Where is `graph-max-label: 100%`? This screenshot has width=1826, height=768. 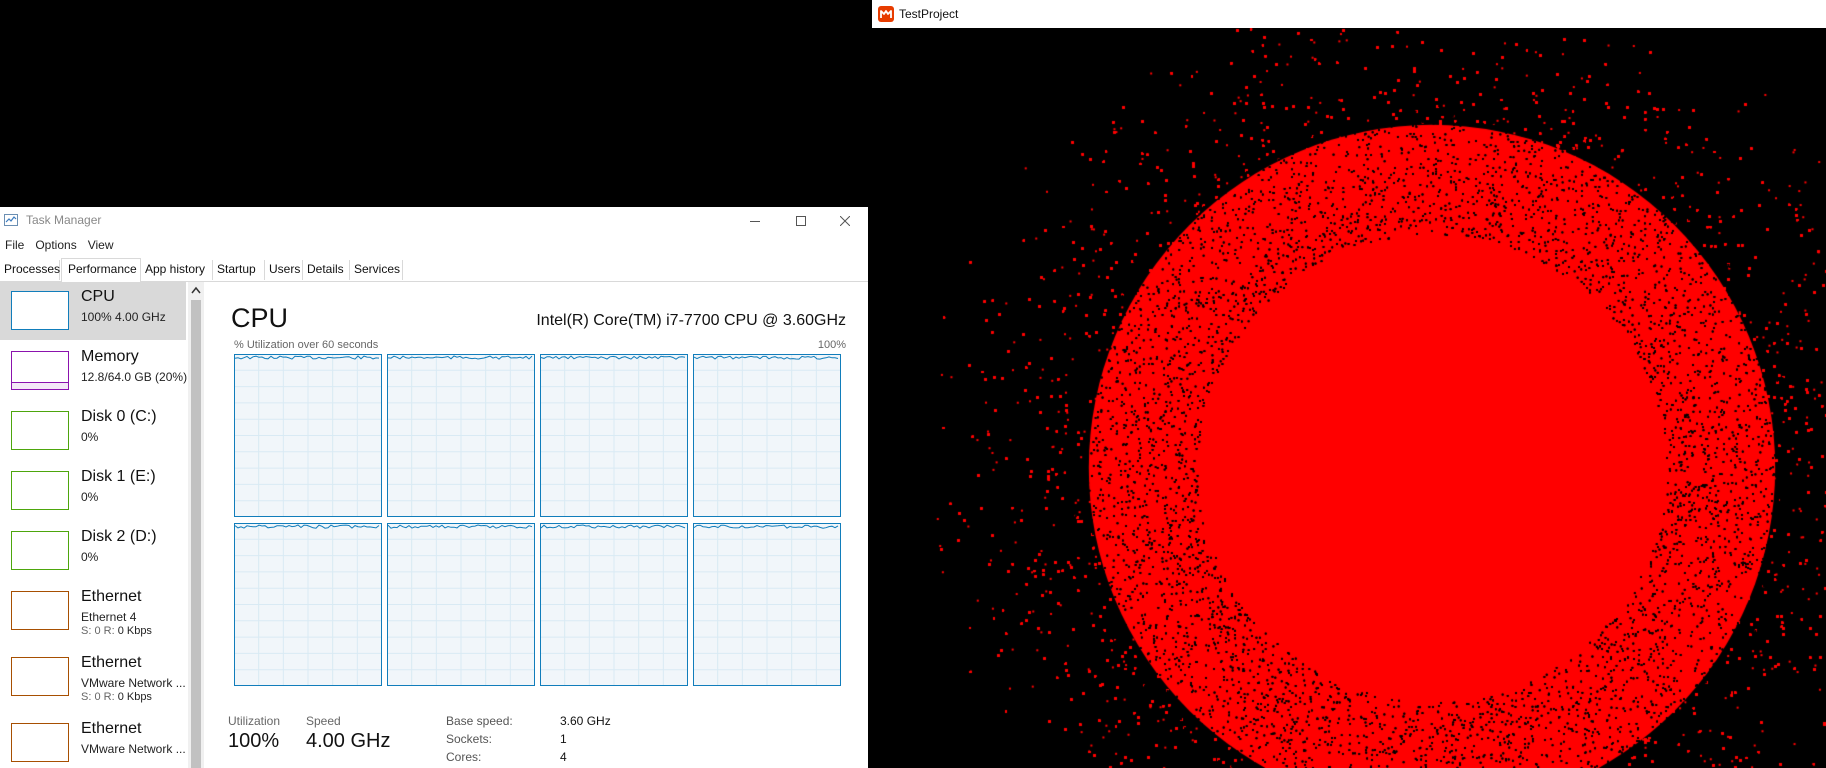
graph-max-label: 100% is located at coordinates (831, 345).